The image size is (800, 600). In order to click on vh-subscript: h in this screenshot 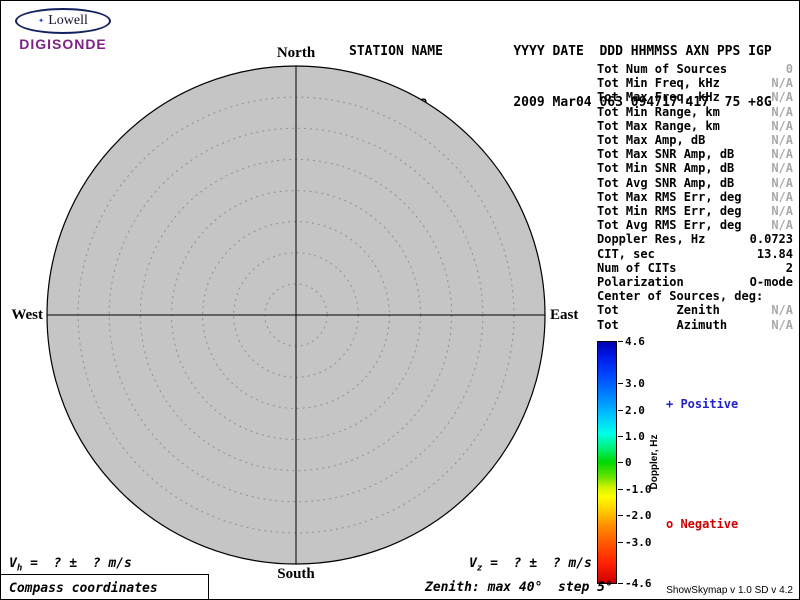, I will do `click(19, 568)`.